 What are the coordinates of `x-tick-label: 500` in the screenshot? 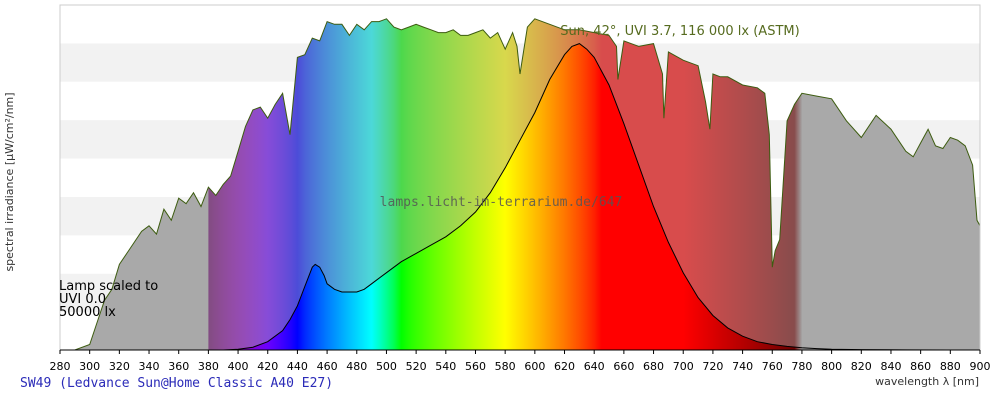 It's located at (386, 366).